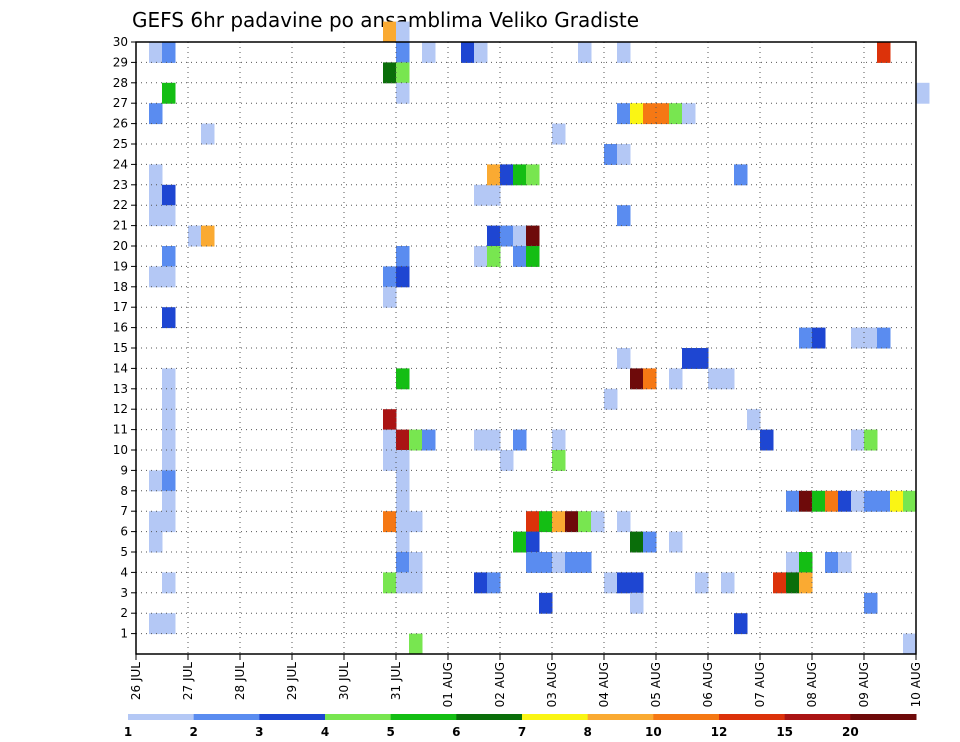 Image resolution: width=960 pixels, height=742 pixels. What do you see at coordinates (916, 684) in the screenshot?
I see `x-tick-label: 10 AUG` at bounding box center [916, 684].